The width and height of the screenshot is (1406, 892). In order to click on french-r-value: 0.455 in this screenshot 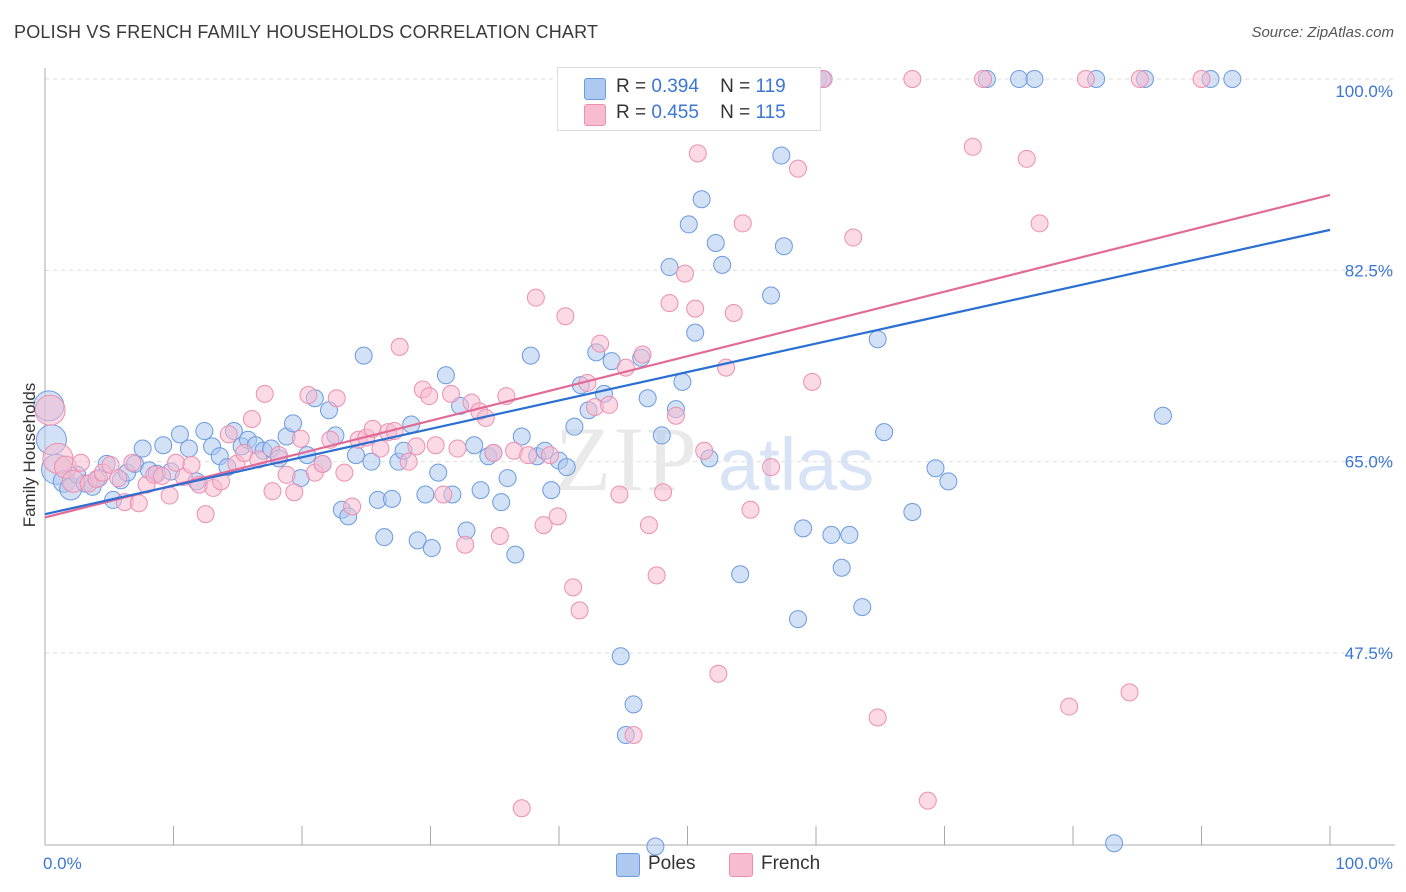, I will do `click(675, 112)`.